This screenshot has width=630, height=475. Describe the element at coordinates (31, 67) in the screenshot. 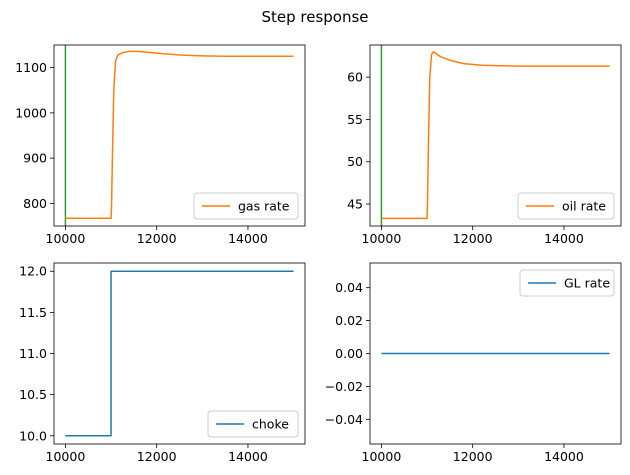

I see `gas-ytick-label: 1100` at that location.